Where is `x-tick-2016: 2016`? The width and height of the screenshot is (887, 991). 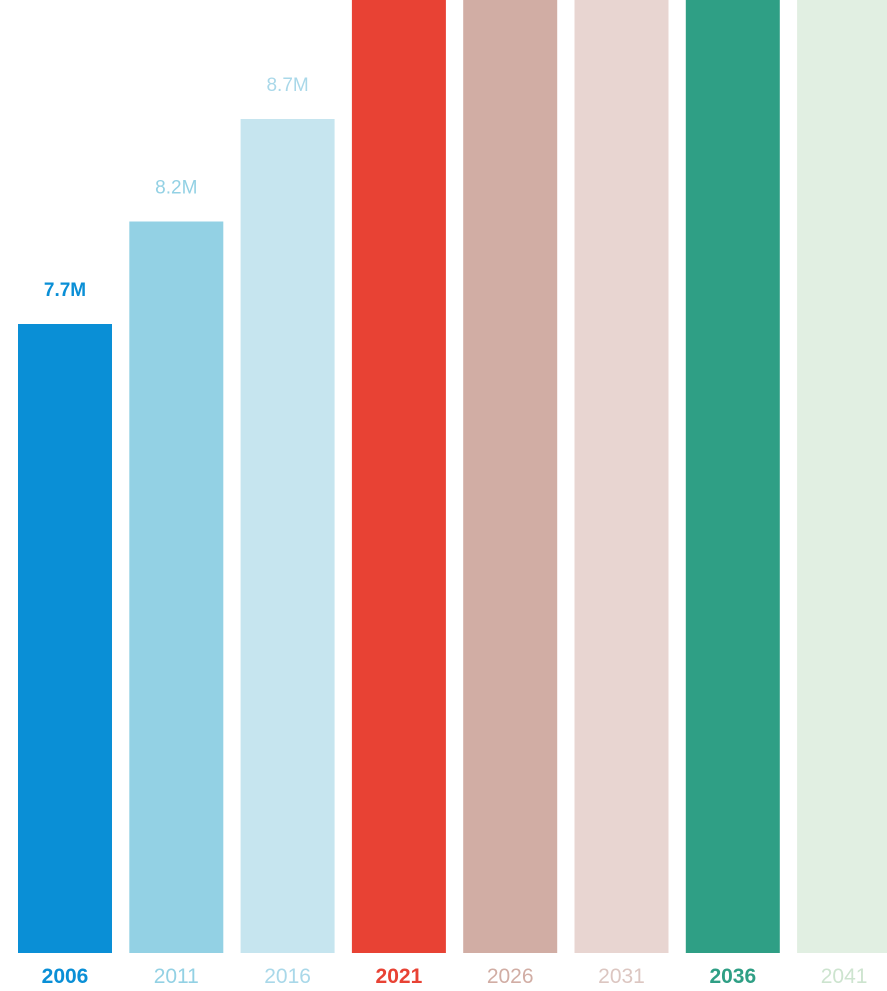 x-tick-2016: 2016 is located at coordinates (287, 976).